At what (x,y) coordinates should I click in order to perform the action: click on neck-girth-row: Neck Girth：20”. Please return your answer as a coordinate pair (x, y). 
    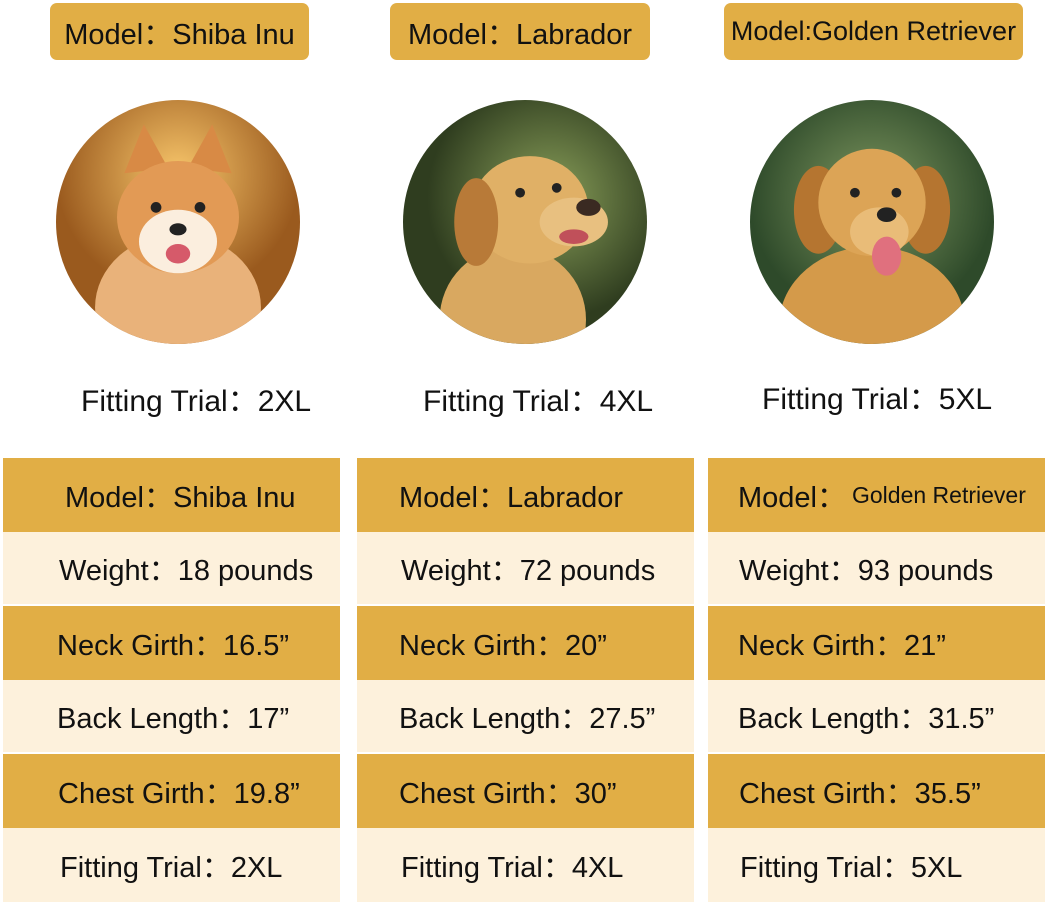
    Looking at the image, I should click on (525, 643).